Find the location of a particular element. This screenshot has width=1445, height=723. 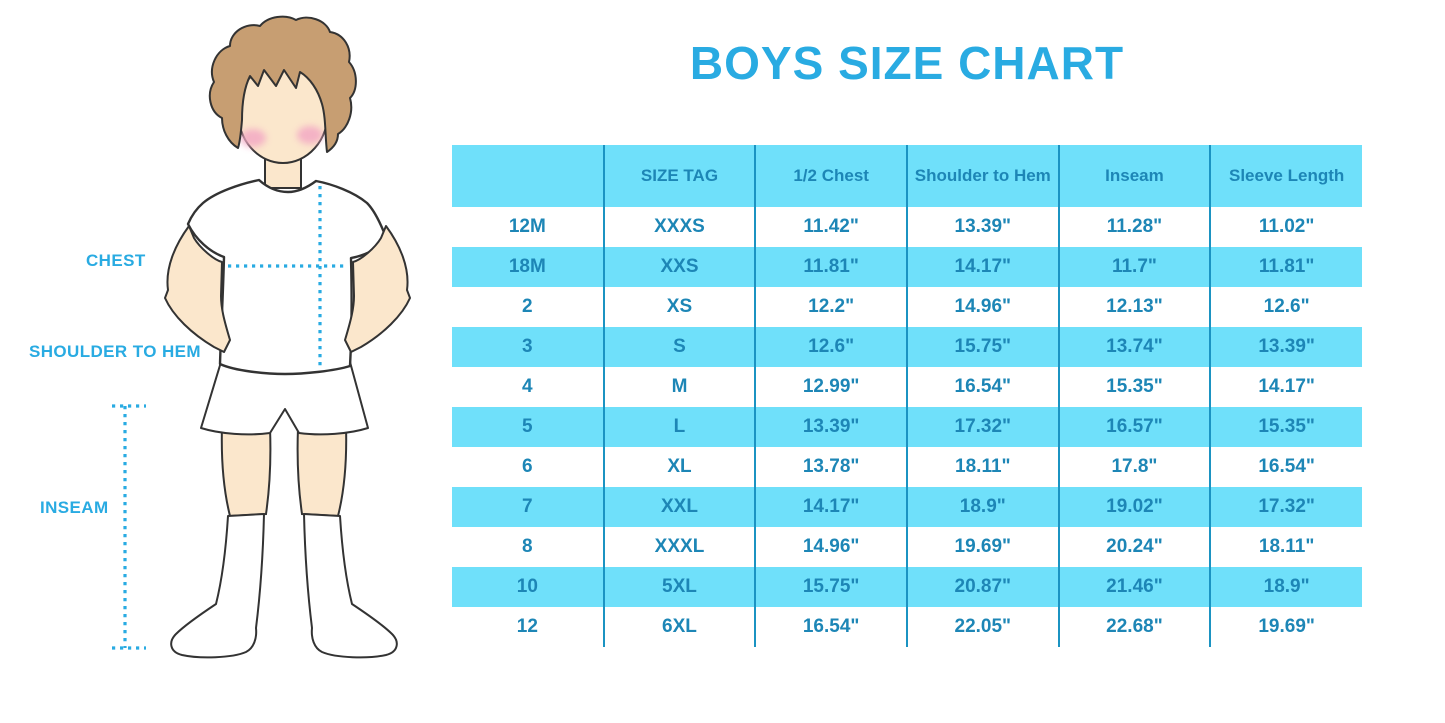

size-cell: 21.46" is located at coordinates (1134, 587).